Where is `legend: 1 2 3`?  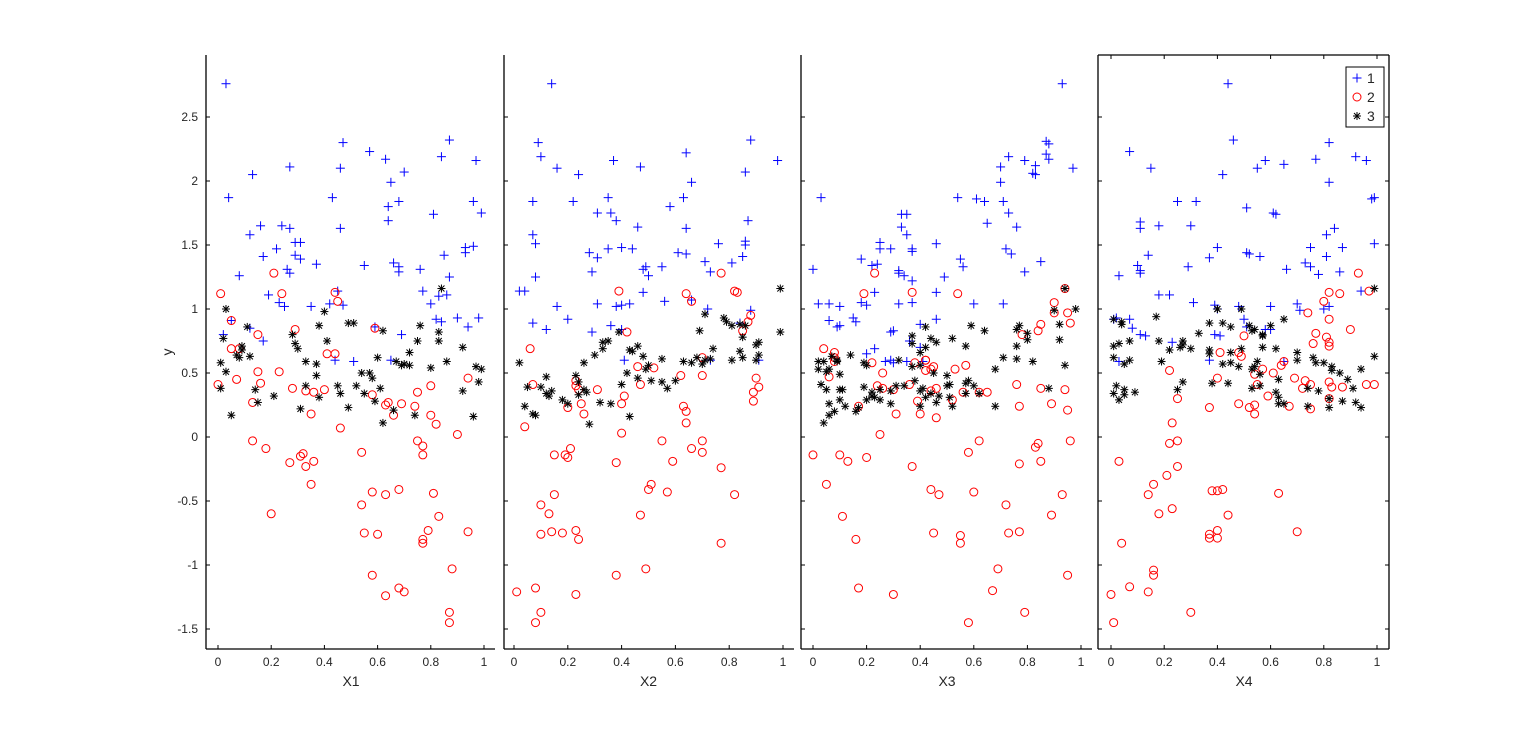
legend: 1 2 3 is located at coordinates (1365, 97).